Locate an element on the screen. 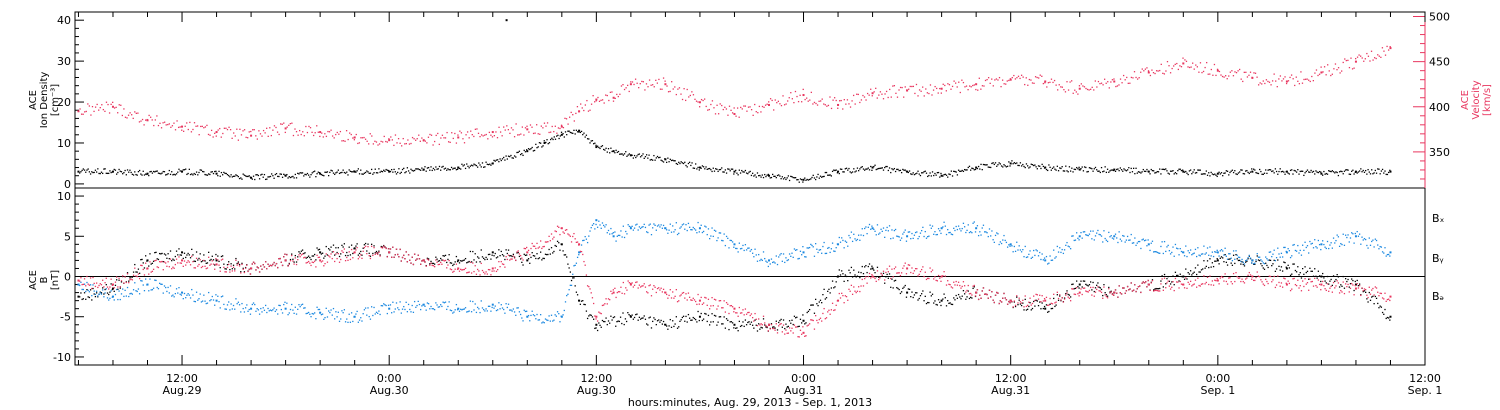 This screenshot has height=410, width=1500. velocity-point is located at coordinates (1010, 79).